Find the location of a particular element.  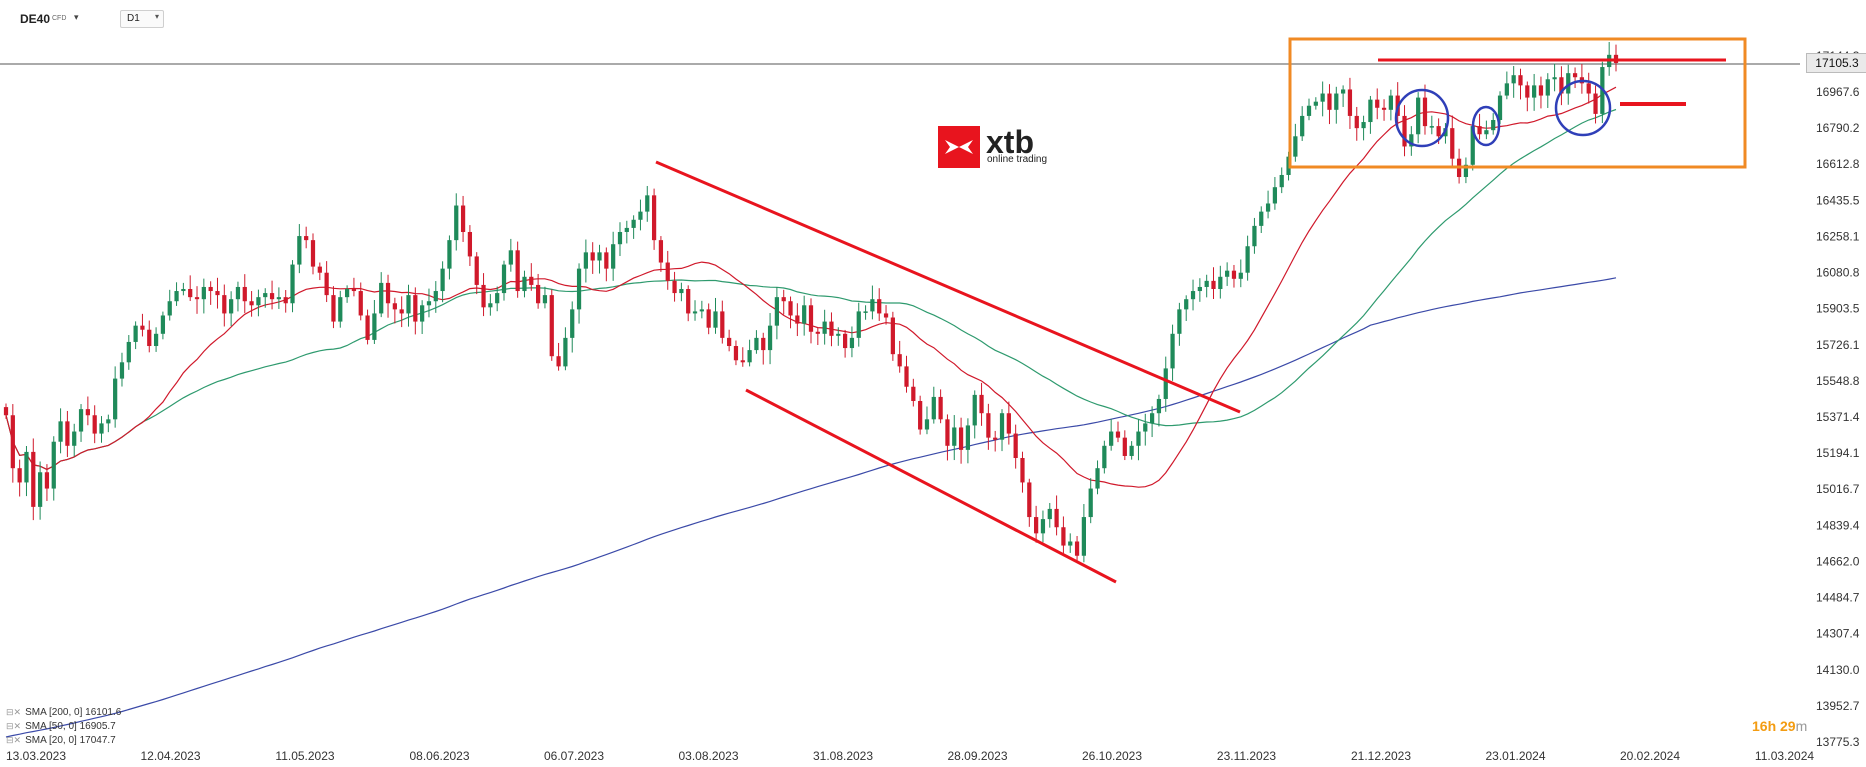

y-tick-label: 13952.7 is located at coordinates (1838, 706).